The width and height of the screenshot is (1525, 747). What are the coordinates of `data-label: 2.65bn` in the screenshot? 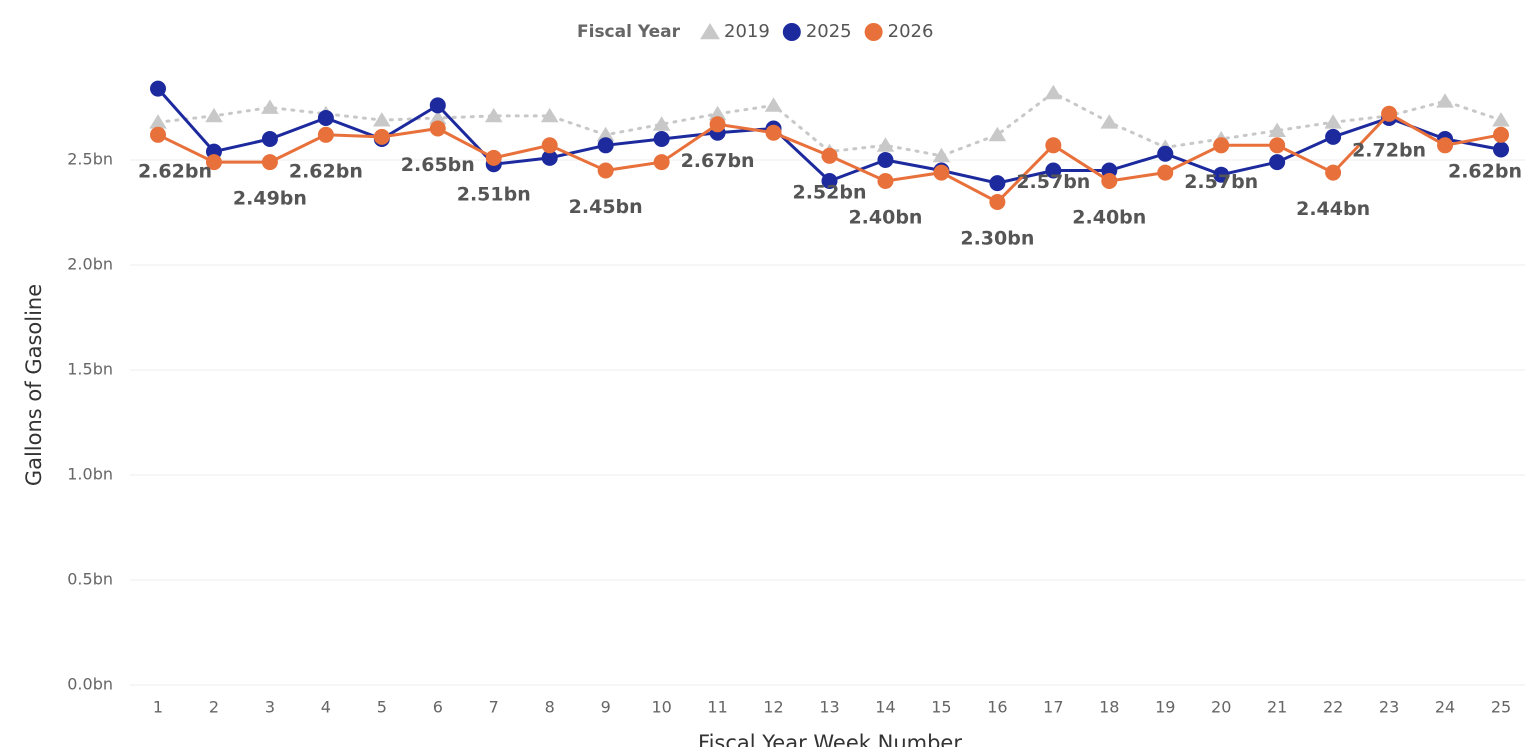 It's located at (438, 165).